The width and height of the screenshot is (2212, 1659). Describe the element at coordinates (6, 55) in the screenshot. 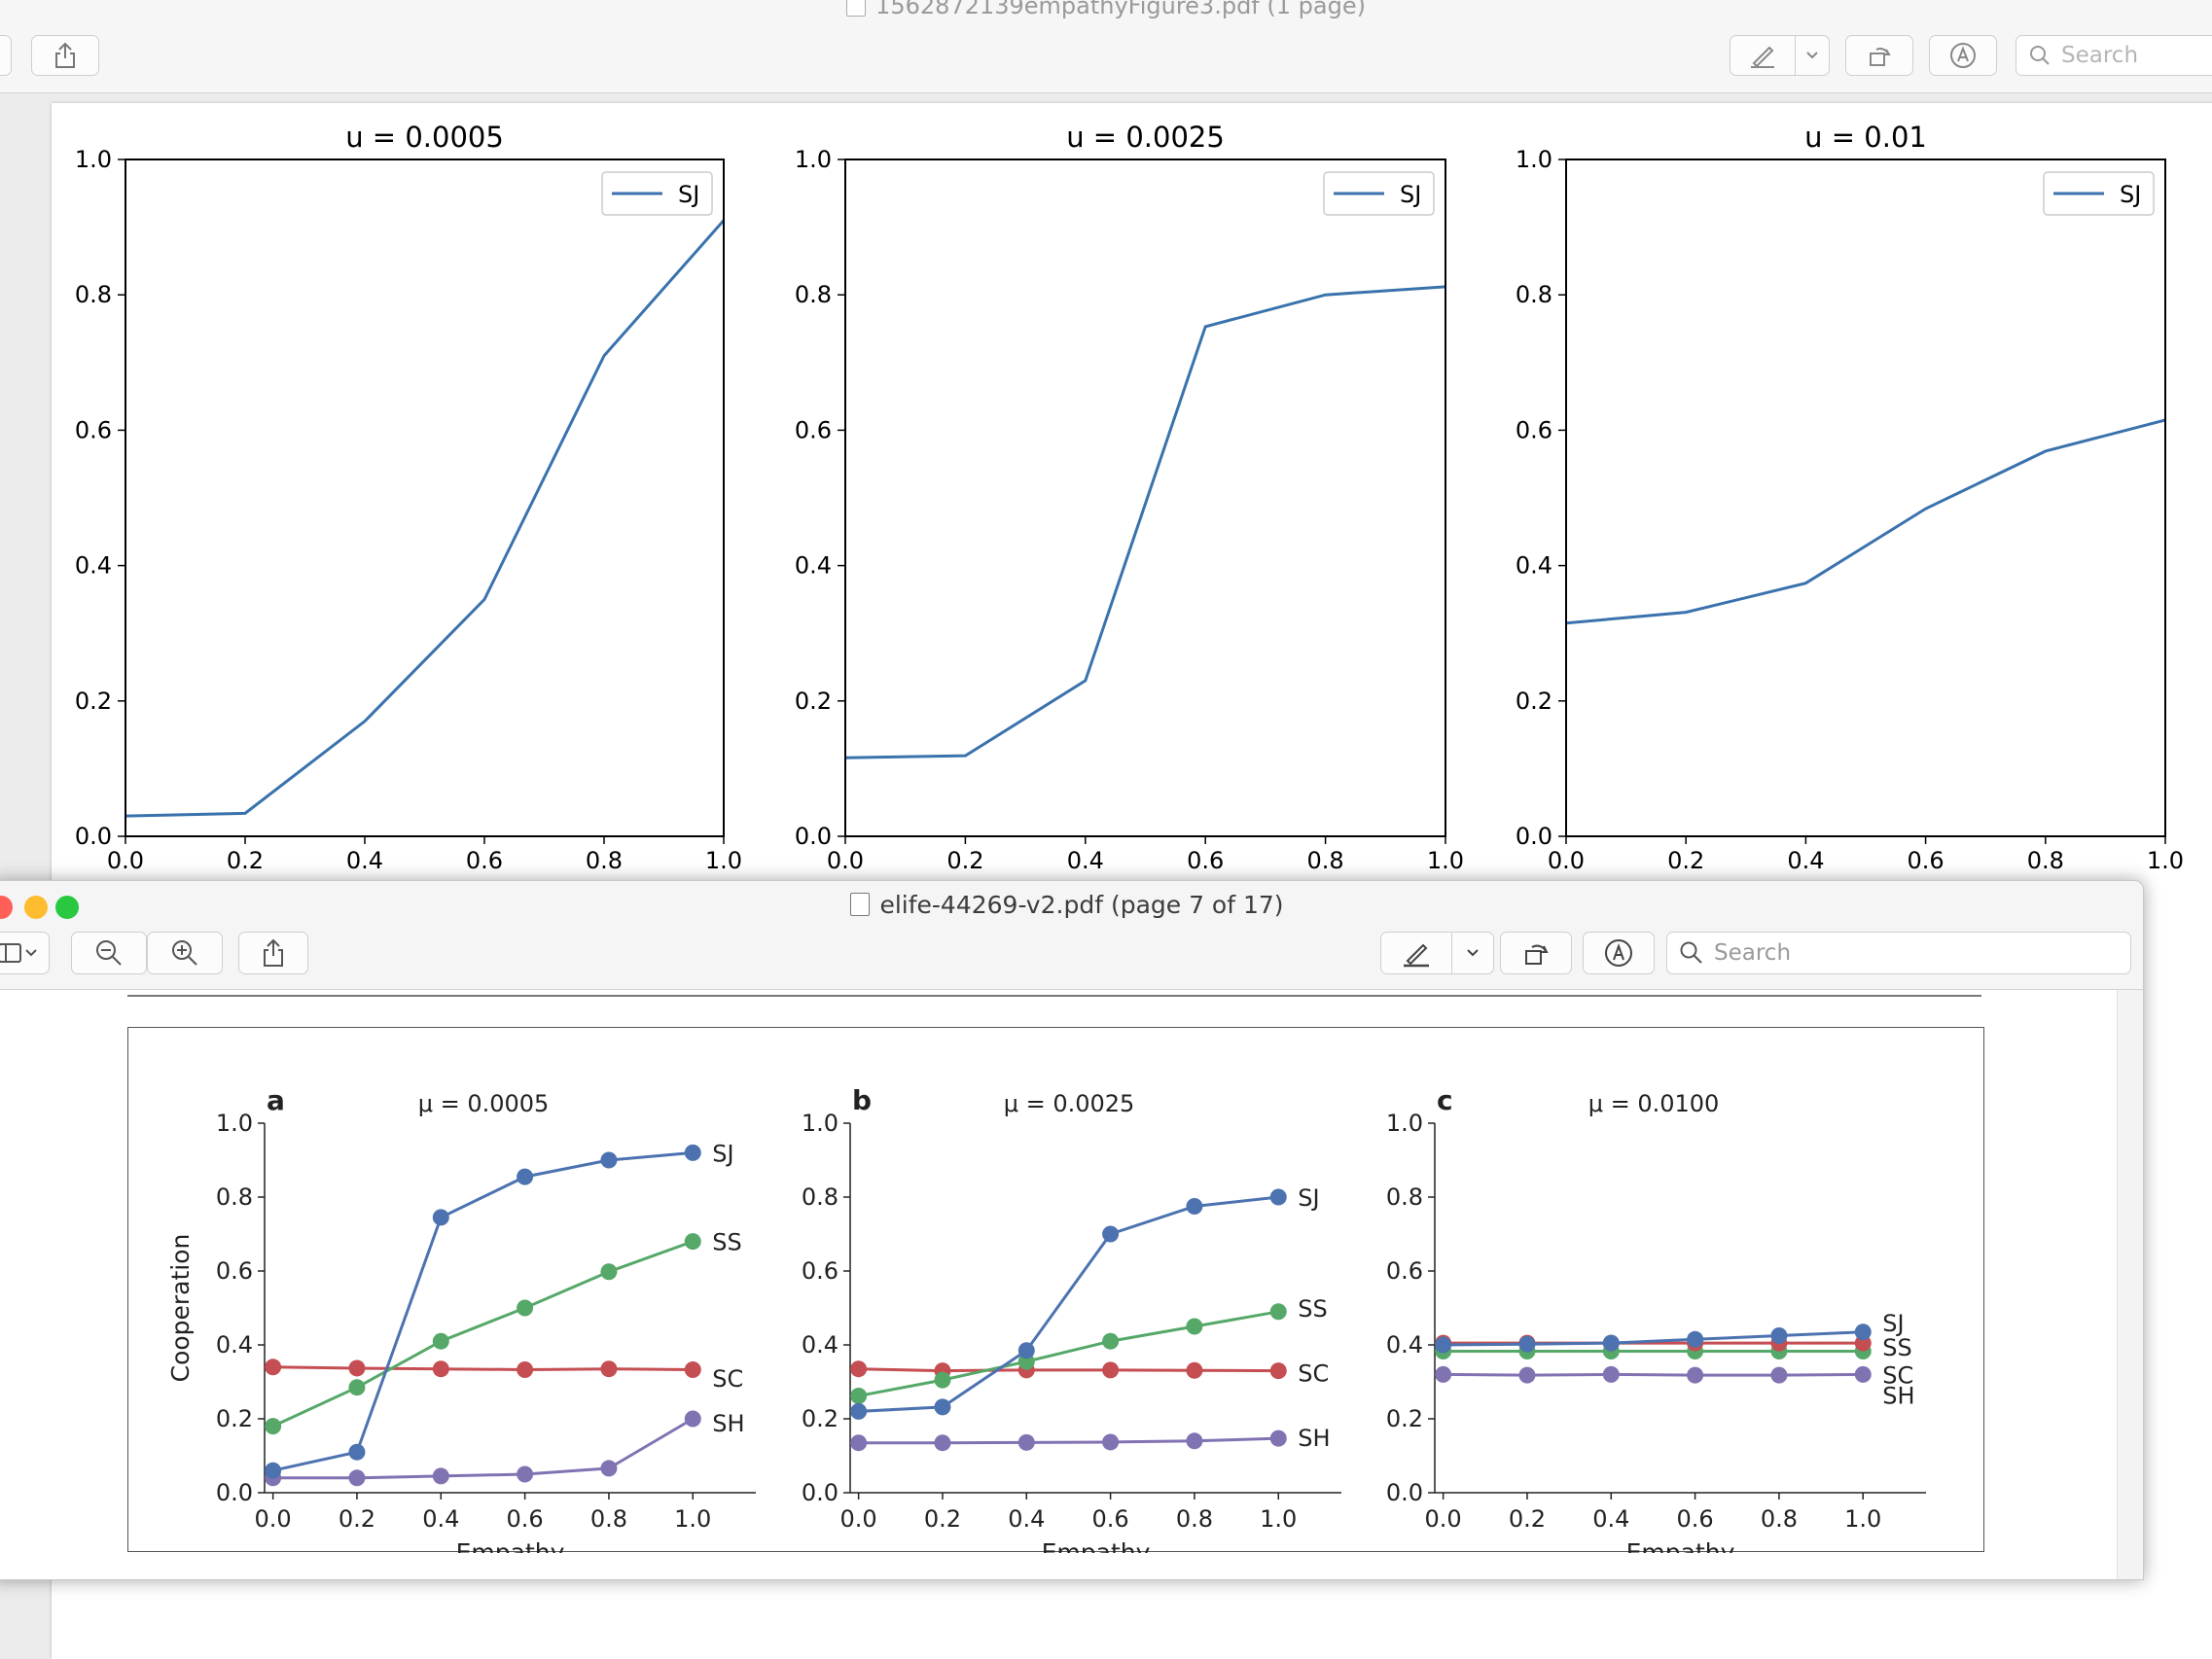

I see `back-sidebar-button` at that location.